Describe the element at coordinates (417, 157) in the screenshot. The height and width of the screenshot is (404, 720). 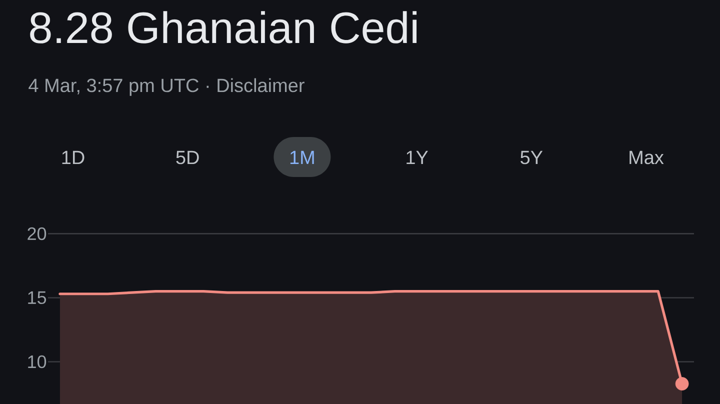
I see `text: 1Y` at that location.